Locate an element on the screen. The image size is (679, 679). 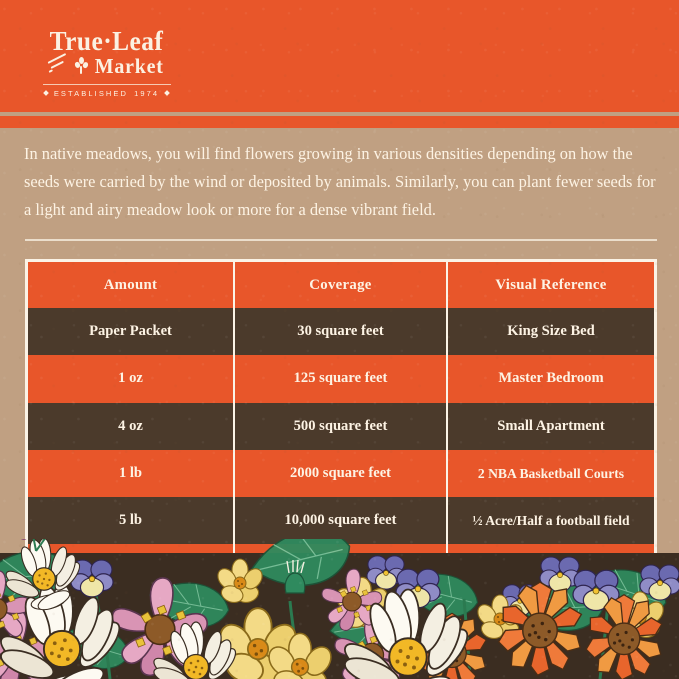
true-leaf-market-logo: True·Leaf Market ESTABLISHED 1974 is located at coordinates (106, 61).